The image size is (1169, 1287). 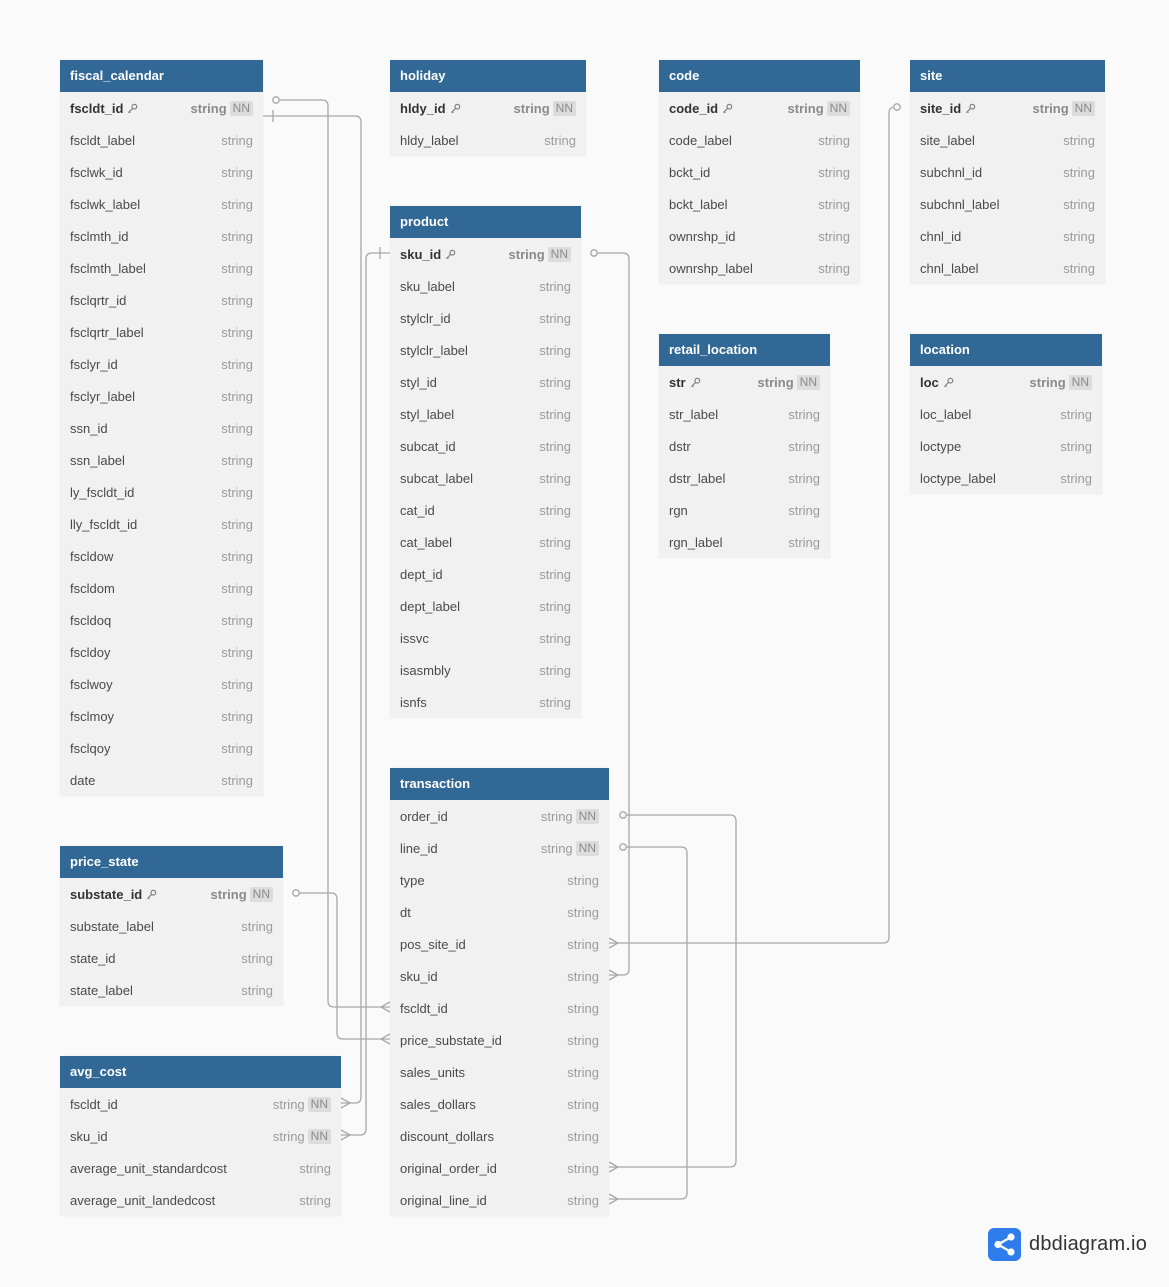 What do you see at coordinates (1007, 140) in the screenshot?
I see `table-column-row: site_label string` at bounding box center [1007, 140].